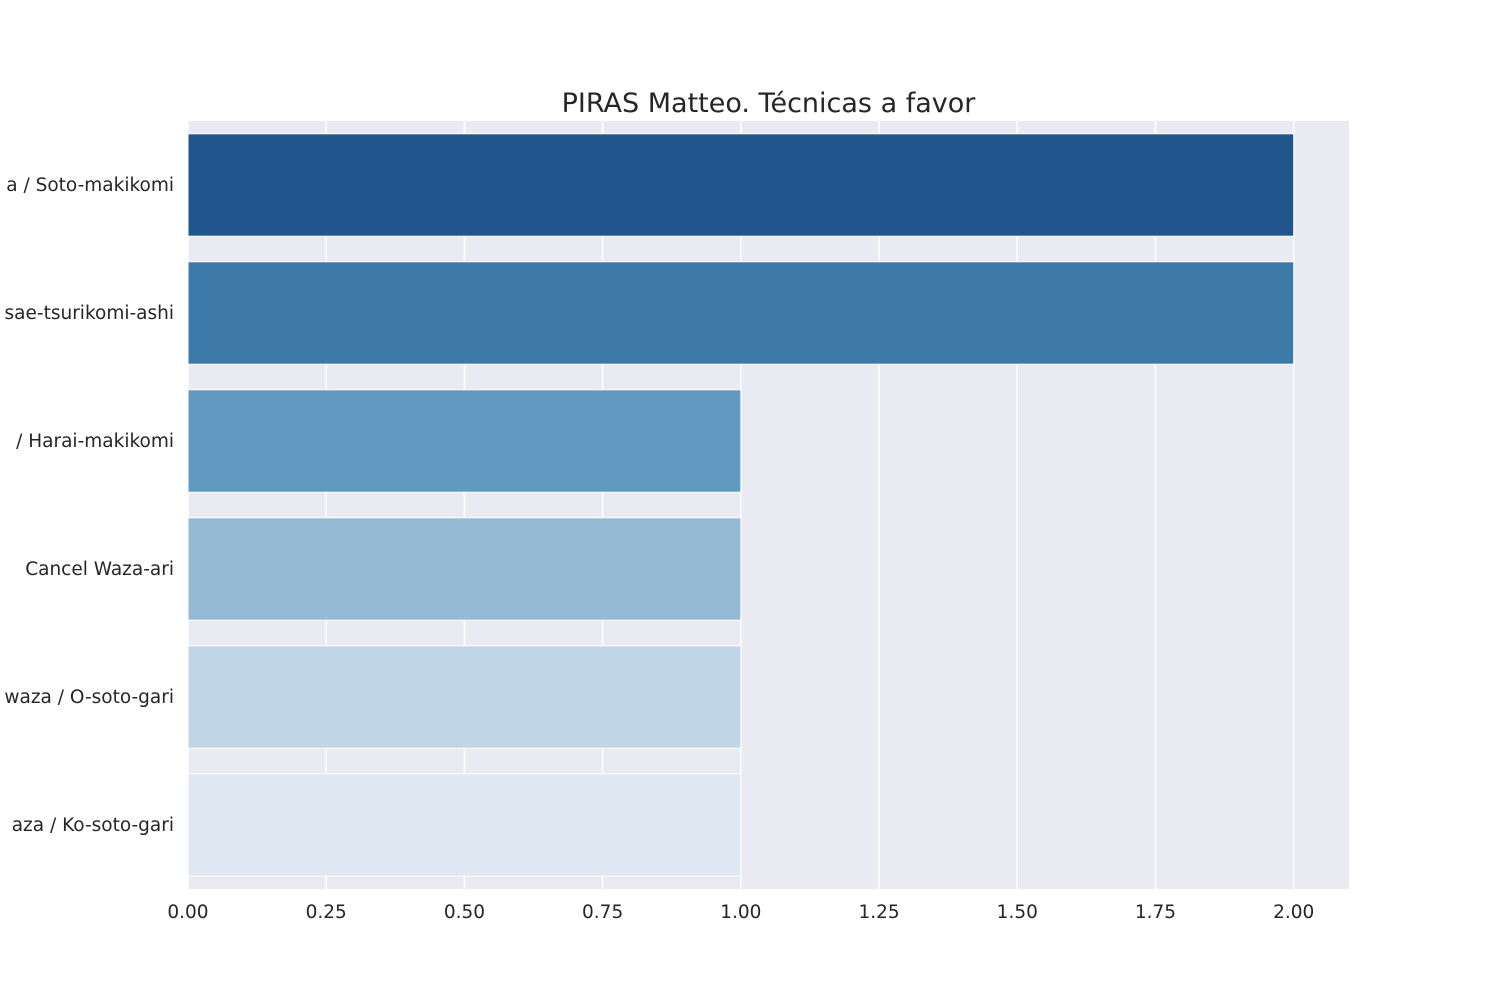 The image size is (1500, 1000). Describe the element at coordinates (89, 313) in the screenshot. I see `y-category-label: sae-tsurikomi-ashi` at that location.